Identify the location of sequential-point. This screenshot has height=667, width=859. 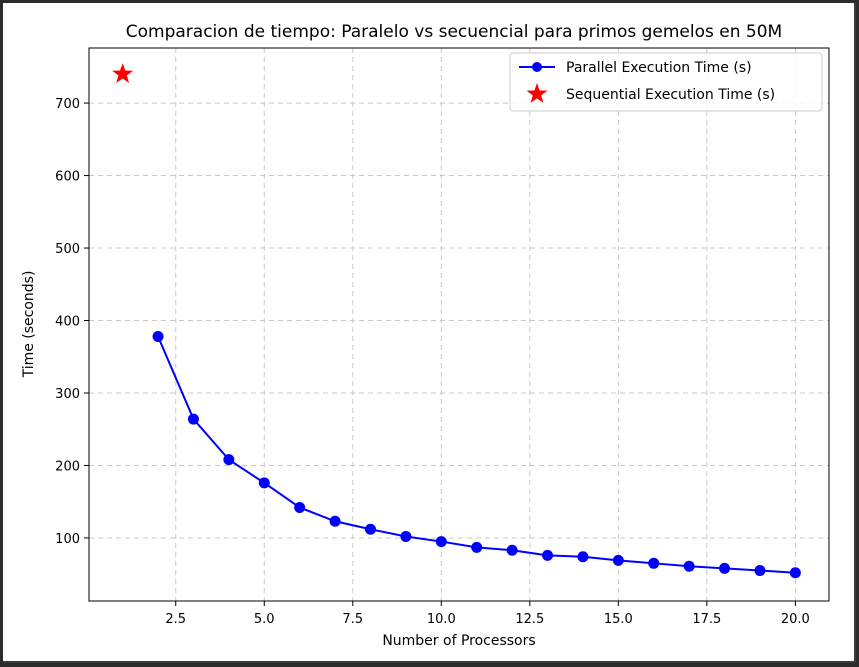
(123, 73).